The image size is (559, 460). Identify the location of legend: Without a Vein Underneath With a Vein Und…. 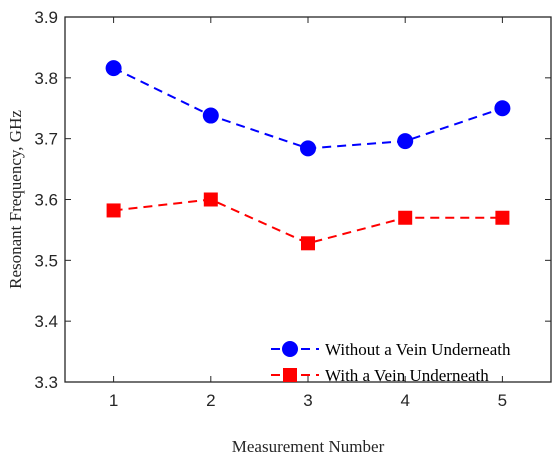
(391, 362).